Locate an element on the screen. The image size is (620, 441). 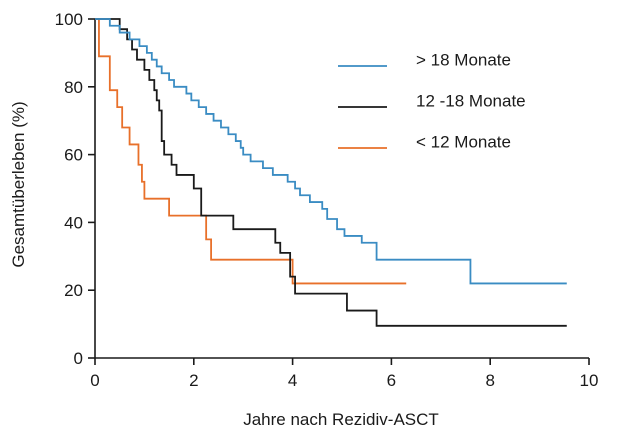
legend-label: > 18 Monate is located at coordinates (463, 60).